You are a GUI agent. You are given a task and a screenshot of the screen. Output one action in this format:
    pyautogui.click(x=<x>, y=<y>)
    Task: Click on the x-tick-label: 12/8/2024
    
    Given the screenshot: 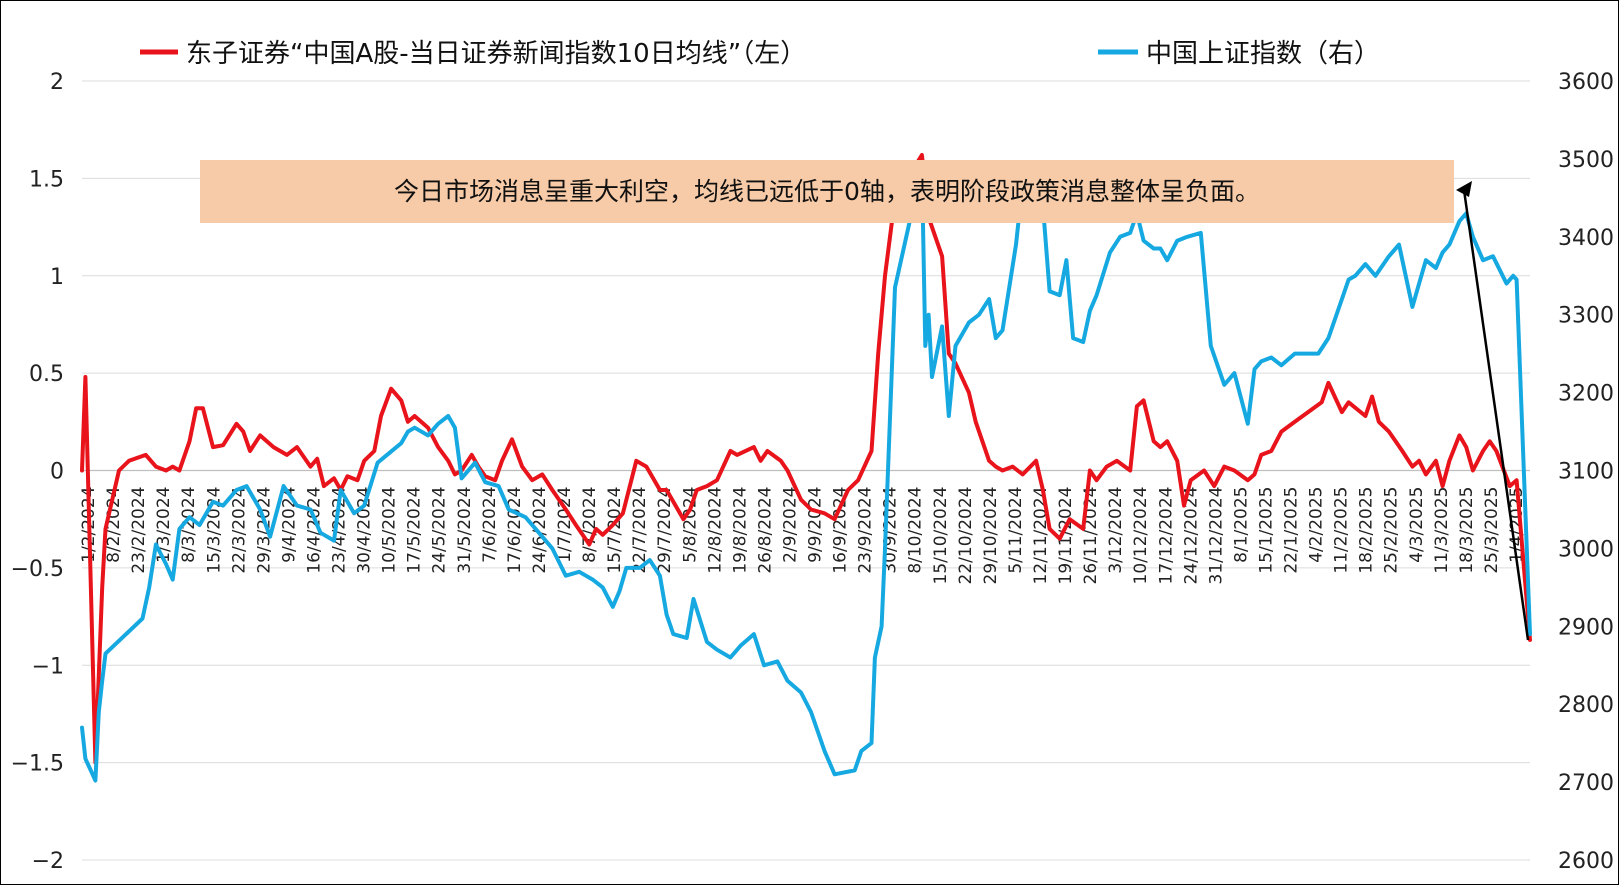 What is the action you would take?
    pyautogui.click(x=715, y=530)
    